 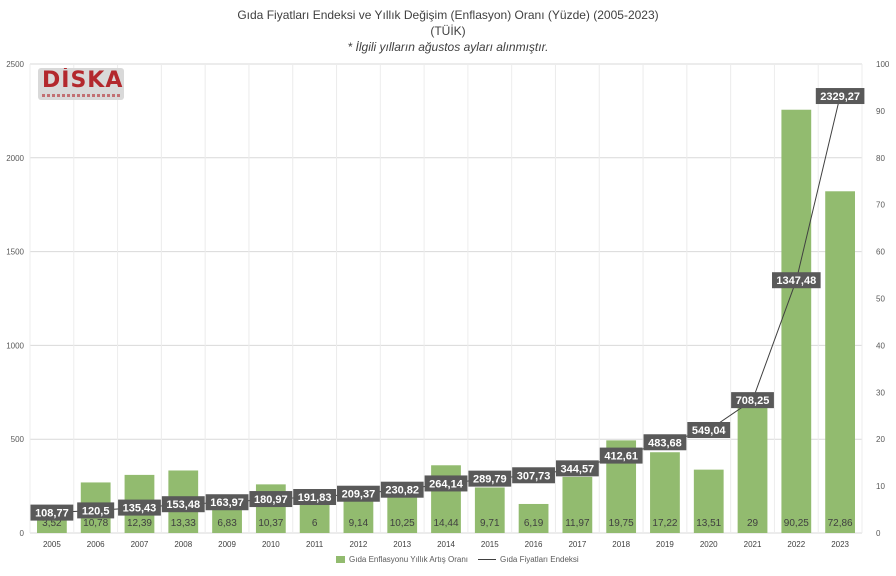 What do you see at coordinates (878, 533) in the screenshot?
I see `y-right-tick-label: 0` at bounding box center [878, 533].